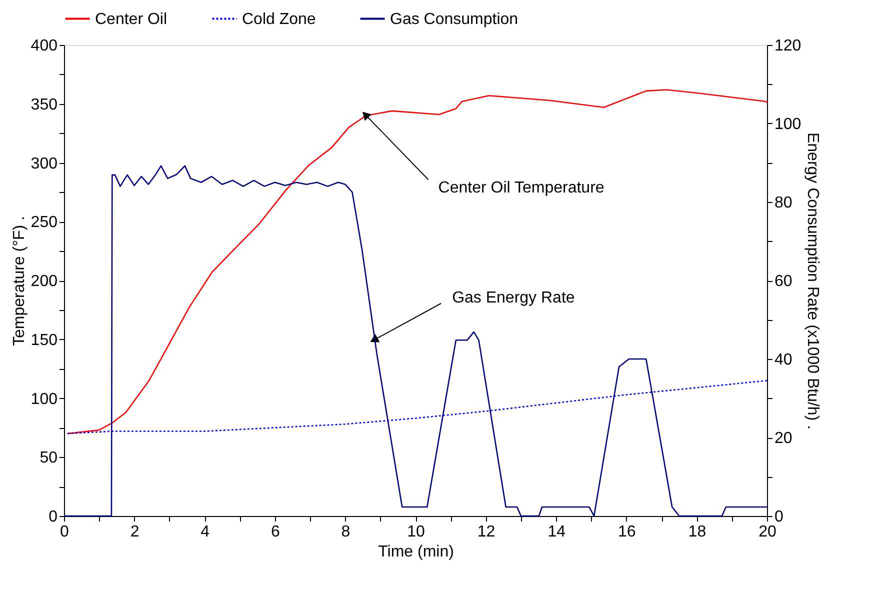 This screenshot has height=596, width=894. What do you see at coordinates (44, 281) in the screenshot?
I see `y-tick-label: 200` at bounding box center [44, 281].